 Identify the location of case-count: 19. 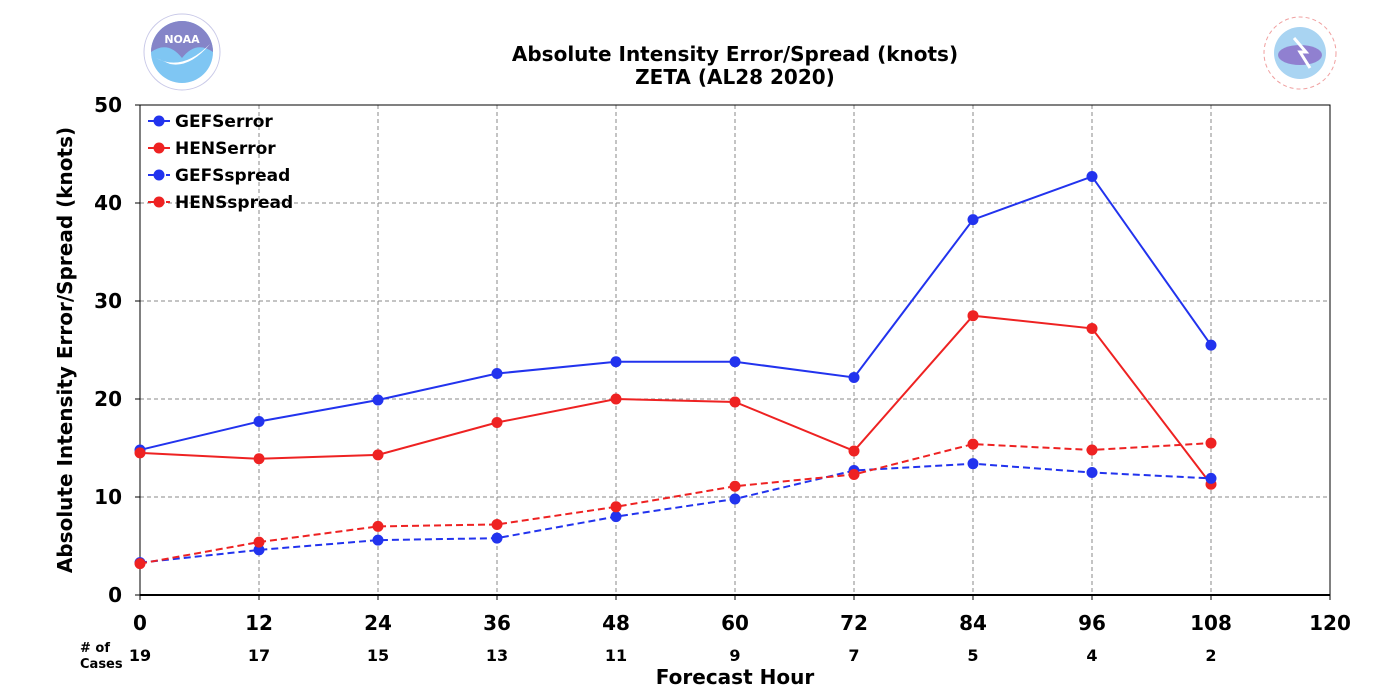
(140, 655).